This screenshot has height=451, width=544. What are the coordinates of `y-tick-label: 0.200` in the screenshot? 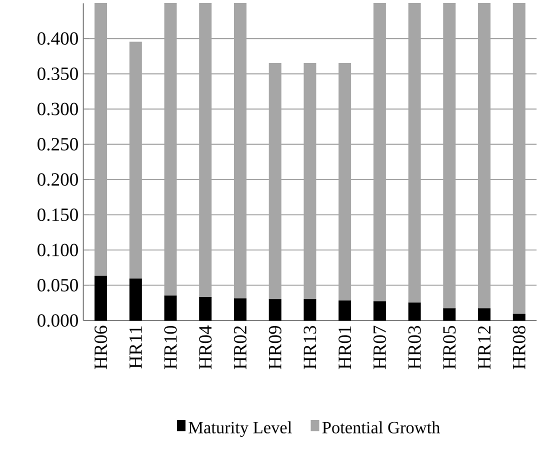 It's located at (58, 179).